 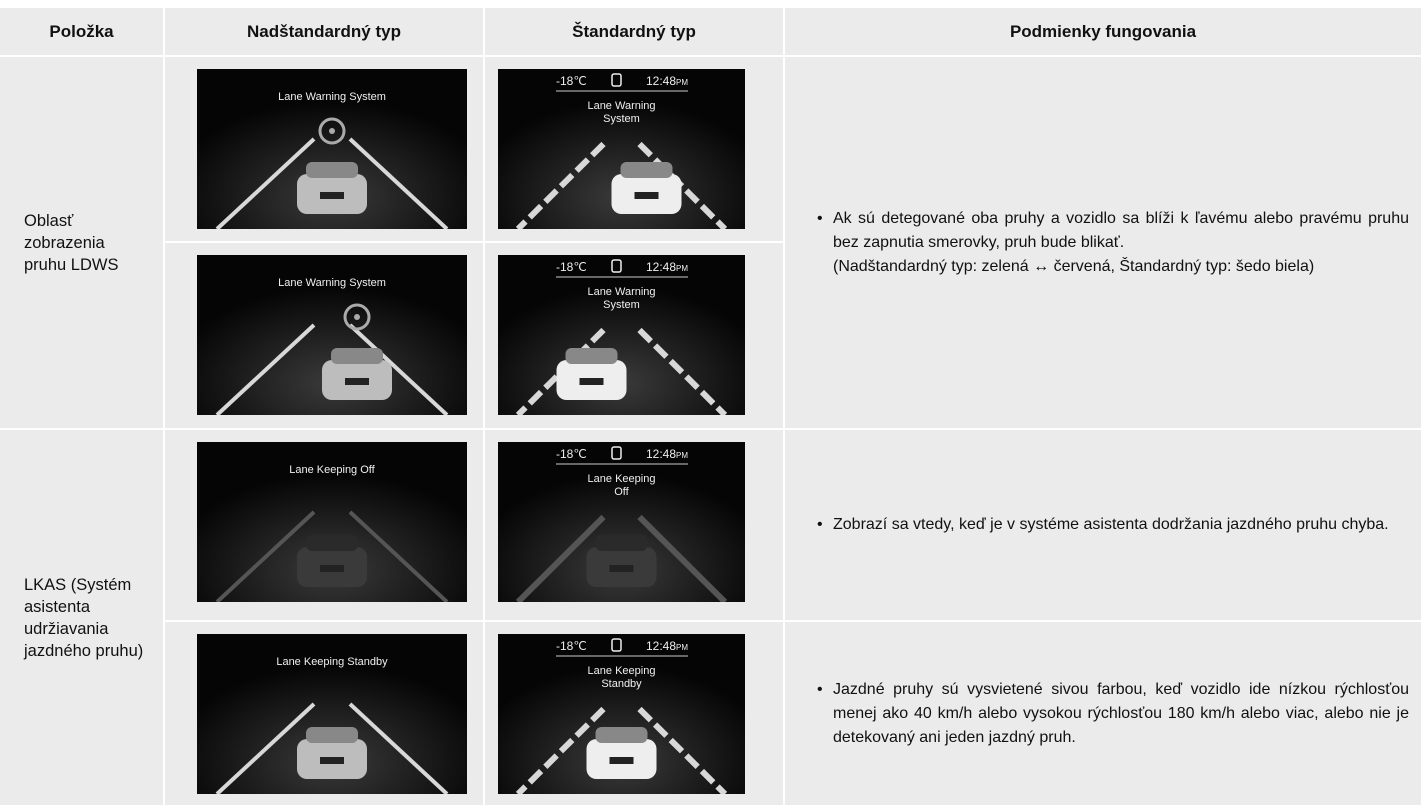 I want to click on item-line: LKAS (Systém, so click(x=78, y=584).